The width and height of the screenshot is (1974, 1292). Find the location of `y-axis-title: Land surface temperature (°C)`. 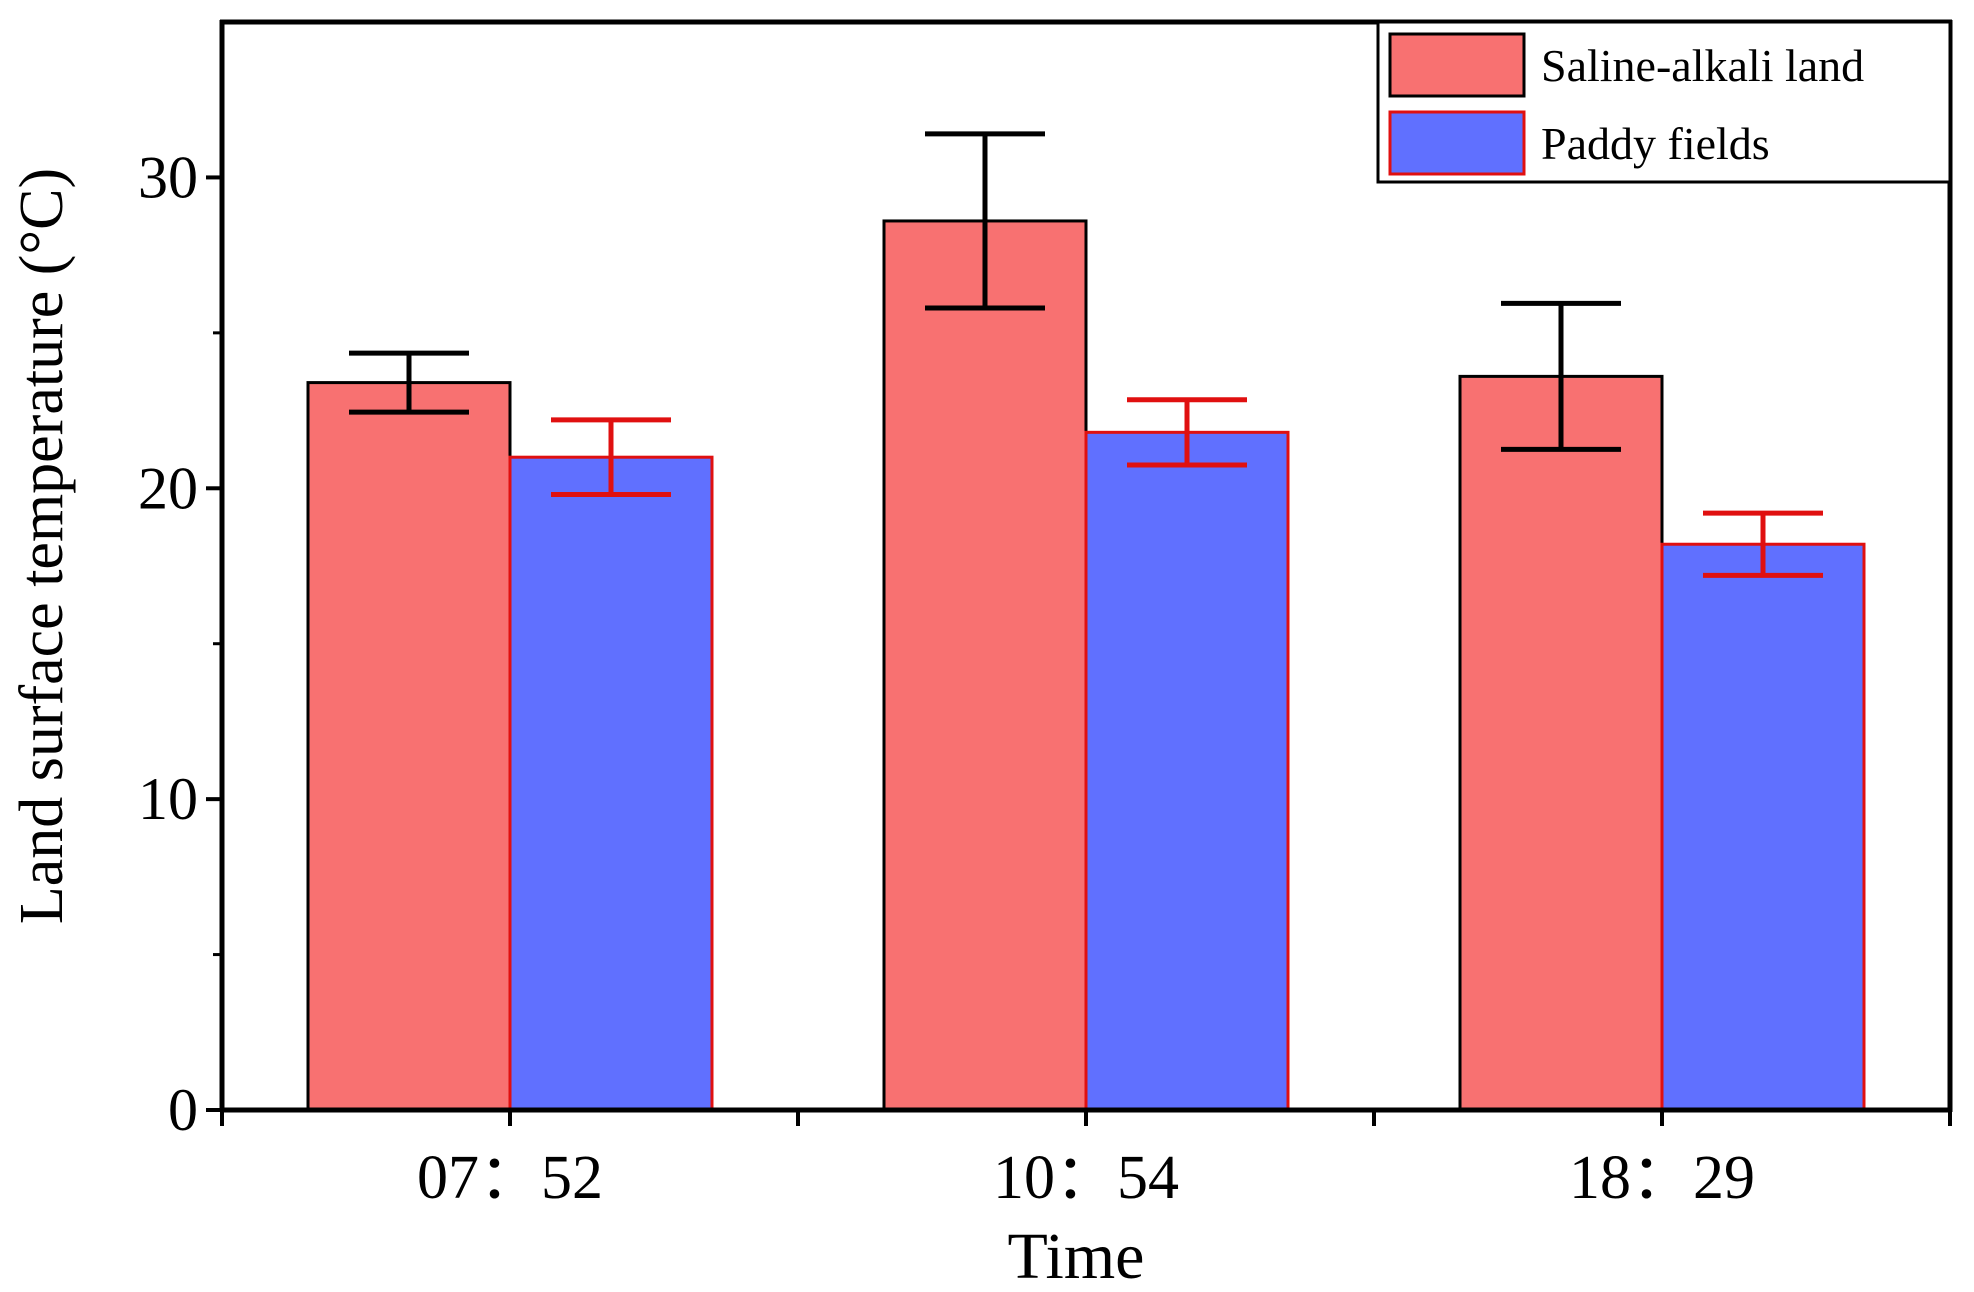

y-axis-title: Land surface temperature (°C) is located at coordinates (42, 546).